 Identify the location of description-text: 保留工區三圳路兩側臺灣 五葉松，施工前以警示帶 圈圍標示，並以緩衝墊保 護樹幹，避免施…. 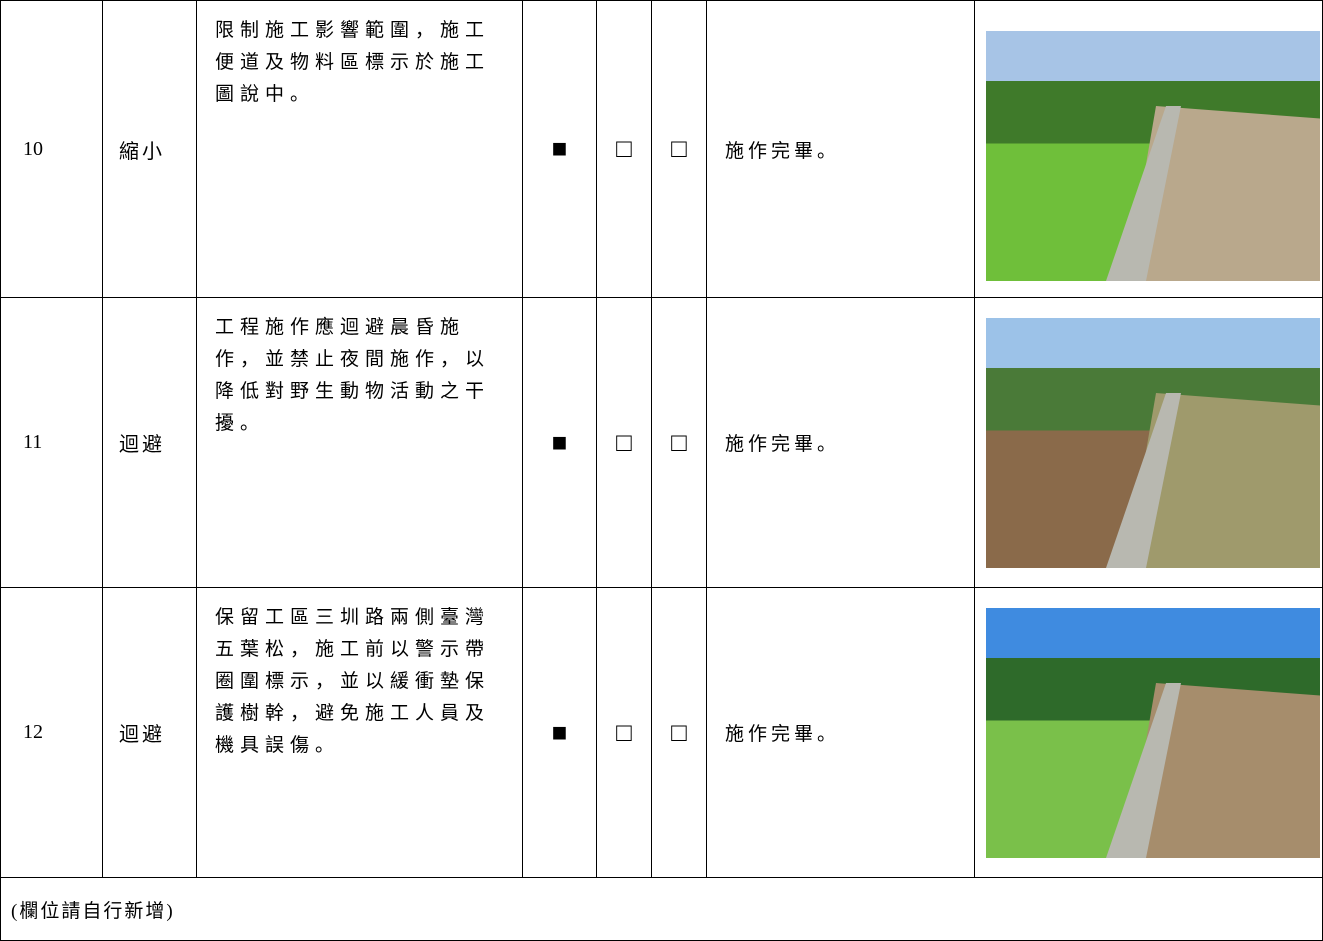
(352, 682).